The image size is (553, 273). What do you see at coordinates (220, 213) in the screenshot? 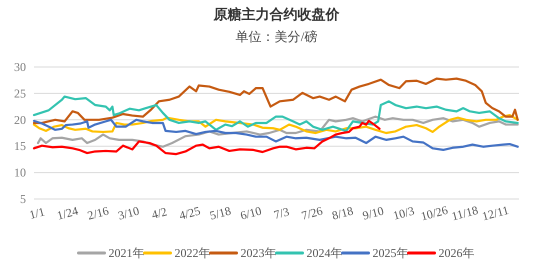
I see `x-tick-label: 5/18` at bounding box center [220, 213].